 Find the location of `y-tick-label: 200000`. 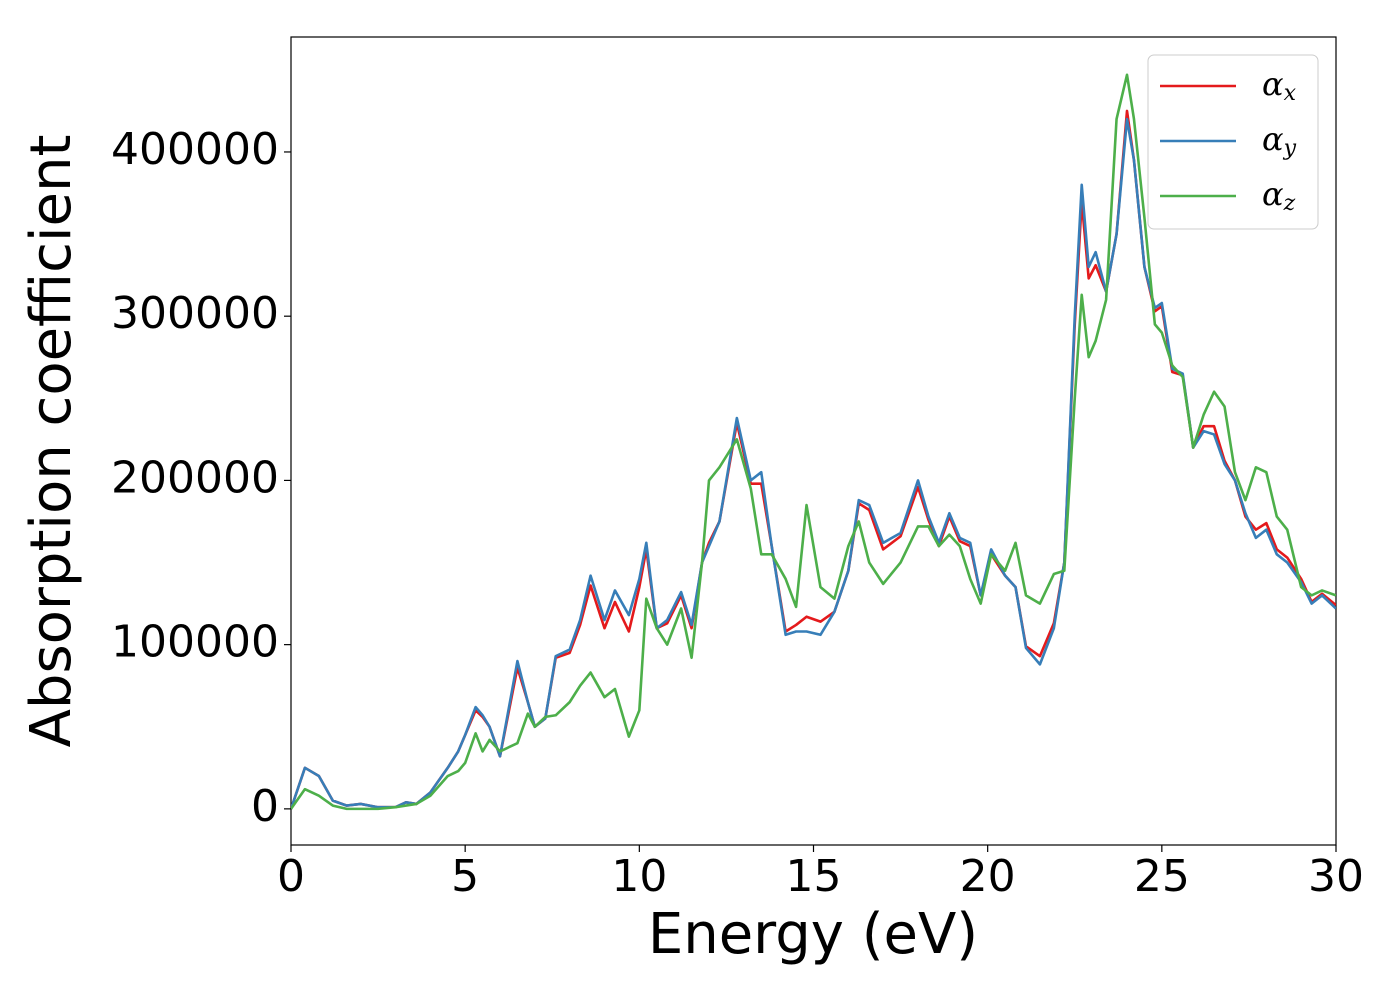

y-tick-label: 200000 is located at coordinates (195, 477).